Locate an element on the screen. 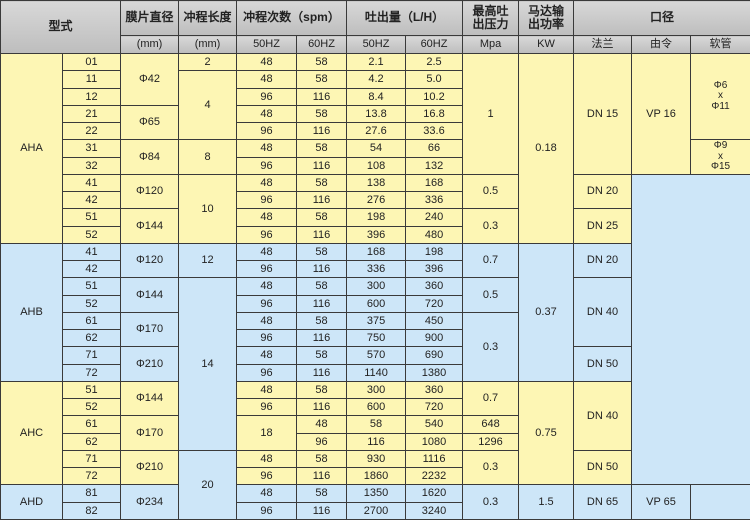  table-cell: 33.6 is located at coordinates (434, 131).